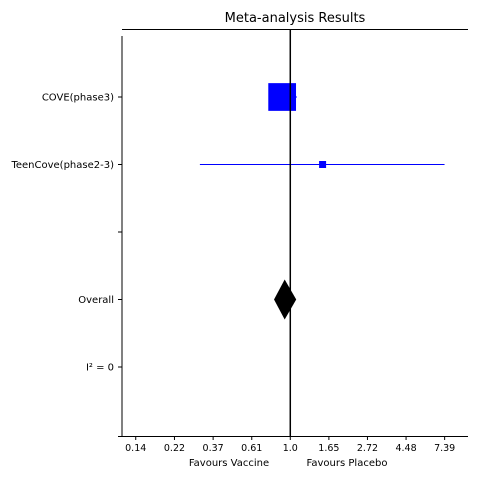  What do you see at coordinates (347, 463) in the screenshot?
I see `x-axis-label-right: Favours Placebo` at bounding box center [347, 463].